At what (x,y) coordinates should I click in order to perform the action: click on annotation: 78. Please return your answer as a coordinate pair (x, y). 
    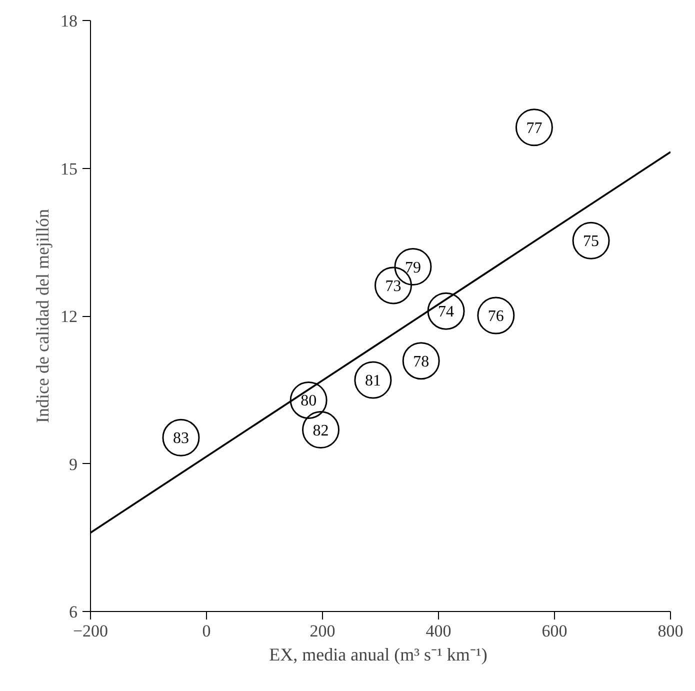
    Looking at the image, I should click on (421, 361).